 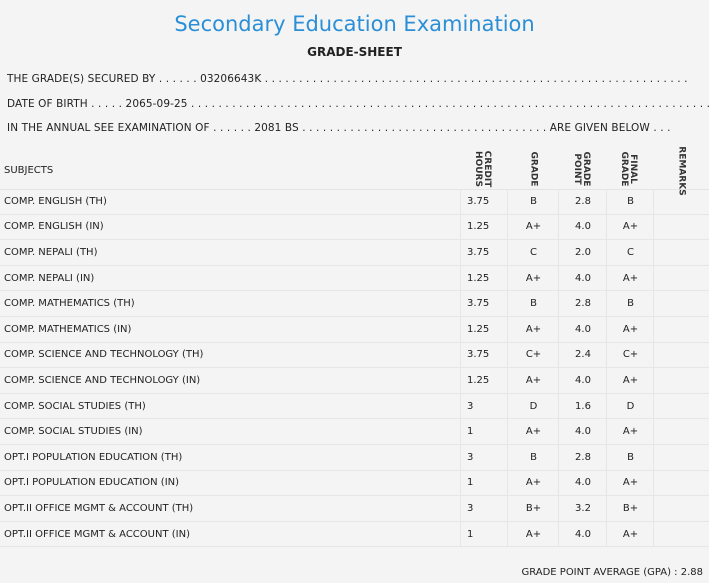 What do you see at coordinates (73, 432) in the screenshot?
I see `subject-cell: COMP. SOCIAL STUDIES (IN)` at bounding box center [73, 432].